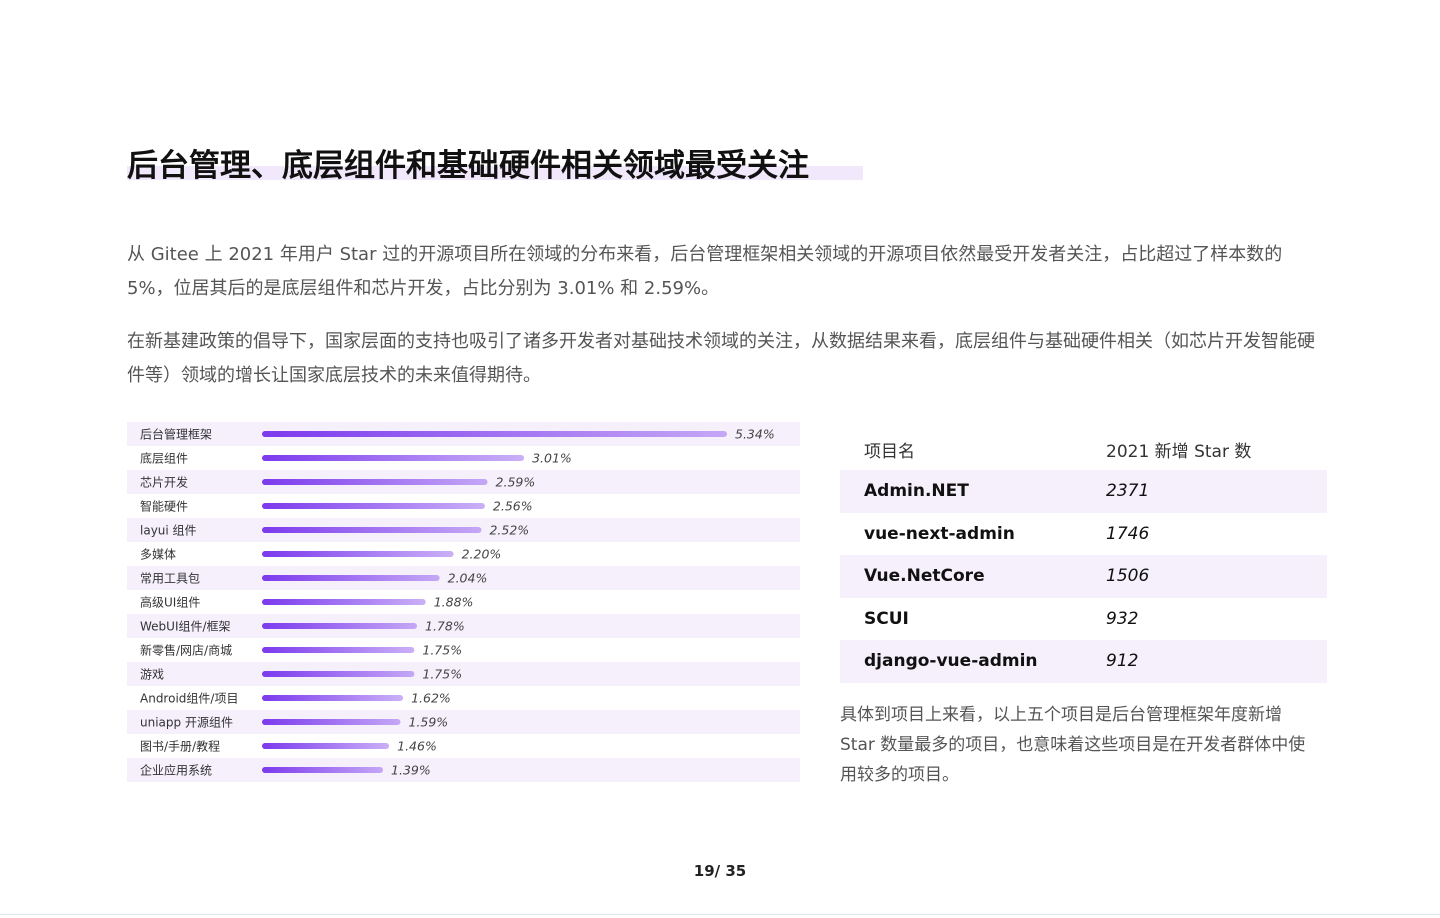 This screenshot has height=918, width=1440. Describe the element at coordinates (186, 723) in the screenshot. I see `category-label: uniapp 开源组件` at that location.